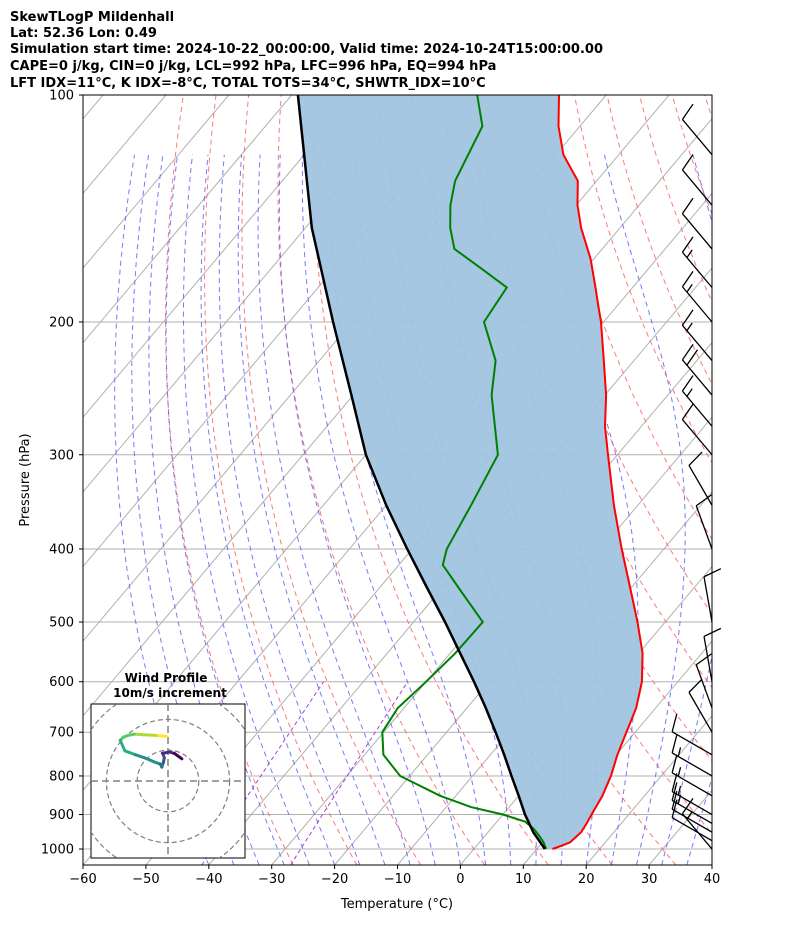 This screenshot has width=794, height=937. What do you see at coordinates (349, 773) in the screenshot?
I see `mixing-ratio-line` at bounding box center [349, 773].